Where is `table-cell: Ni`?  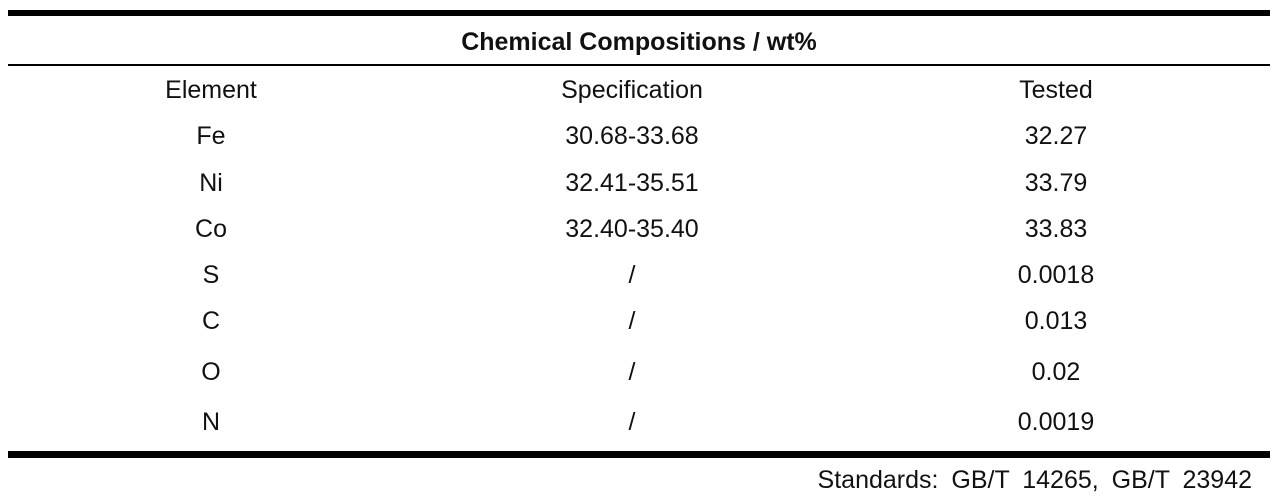
table-cell: Ni is located at coordinates (211, 183).